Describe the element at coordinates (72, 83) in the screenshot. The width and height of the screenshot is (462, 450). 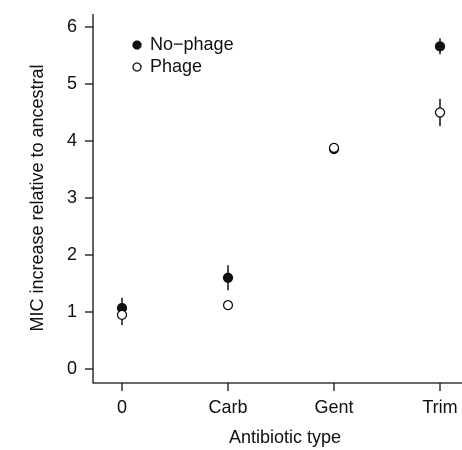
I see `y-tick-label: 5` at that location.